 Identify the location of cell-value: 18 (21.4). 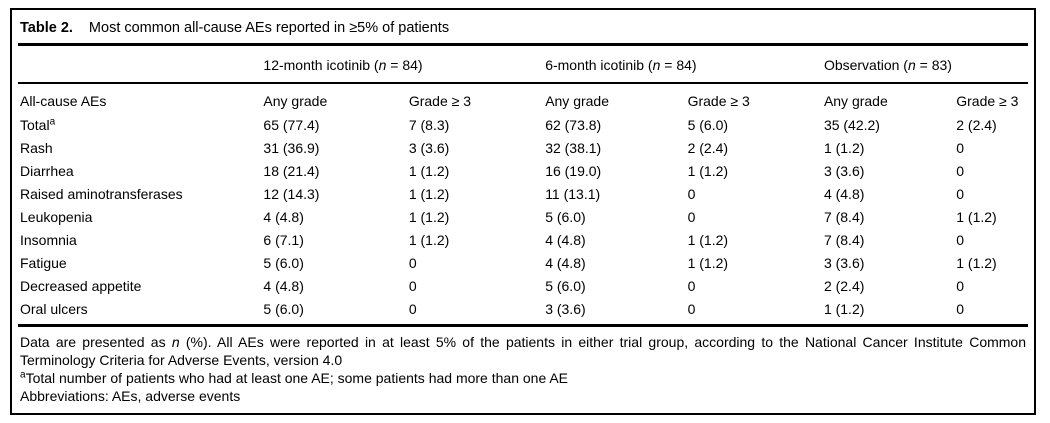
(291, 170).